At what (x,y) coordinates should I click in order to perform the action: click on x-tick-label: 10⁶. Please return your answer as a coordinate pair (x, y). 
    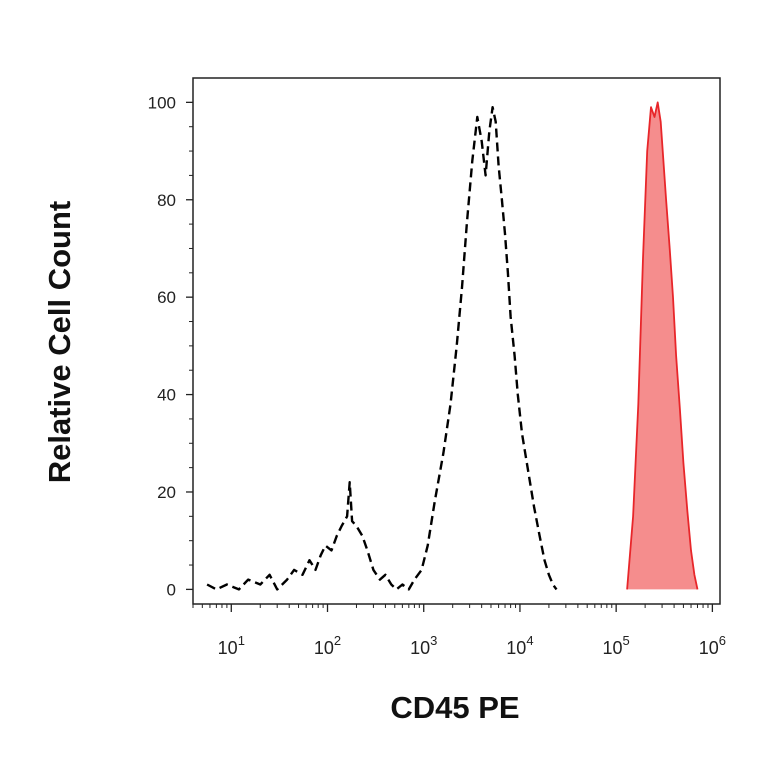
    Looking at the image, I should click on (712, 645).